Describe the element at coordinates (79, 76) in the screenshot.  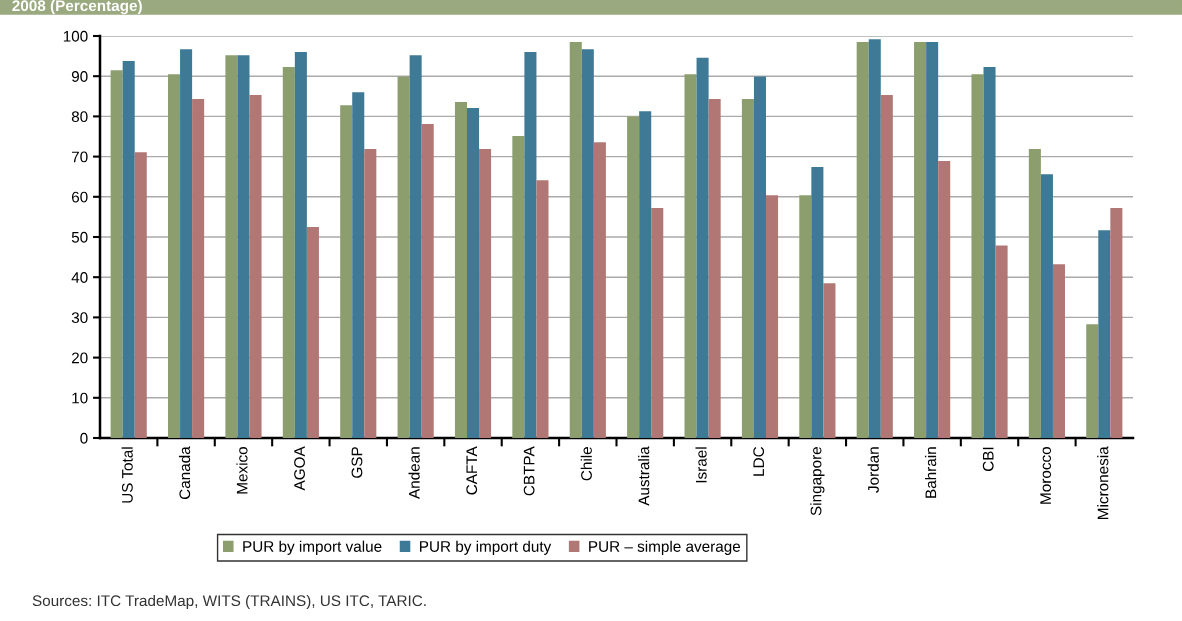
I see `y-tick-label: 90` at that location.